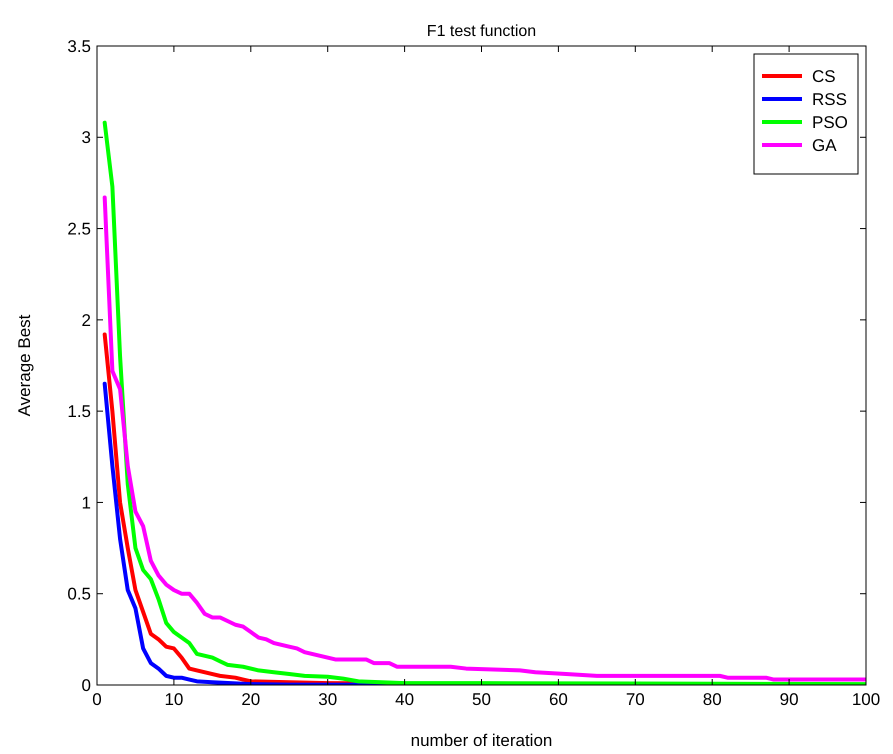 The image size is (893, 754). Describe the element at coordinates (79, 412) in the screenshot. I see `y-tick-label: 1.5` at that location.